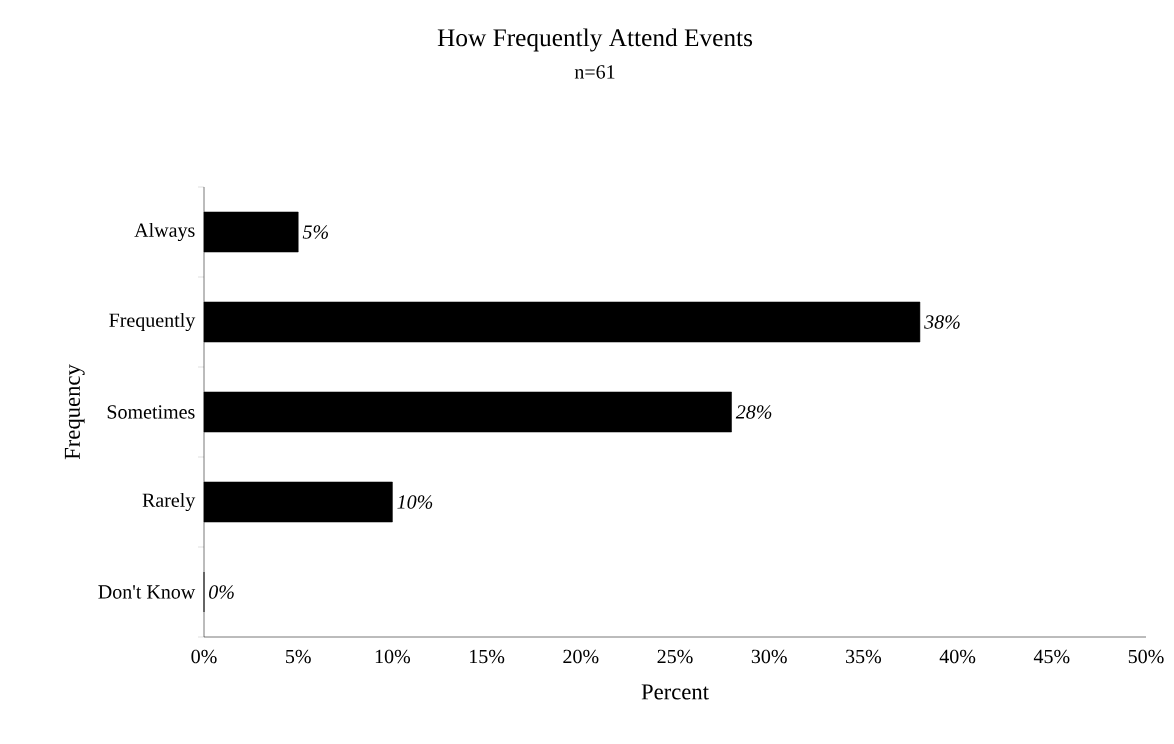 This screenshot has height=744, width=1174. Describe the element at coordinates (393, 656) in the screenshot. I see `x-tick-label: 10%` at that location.